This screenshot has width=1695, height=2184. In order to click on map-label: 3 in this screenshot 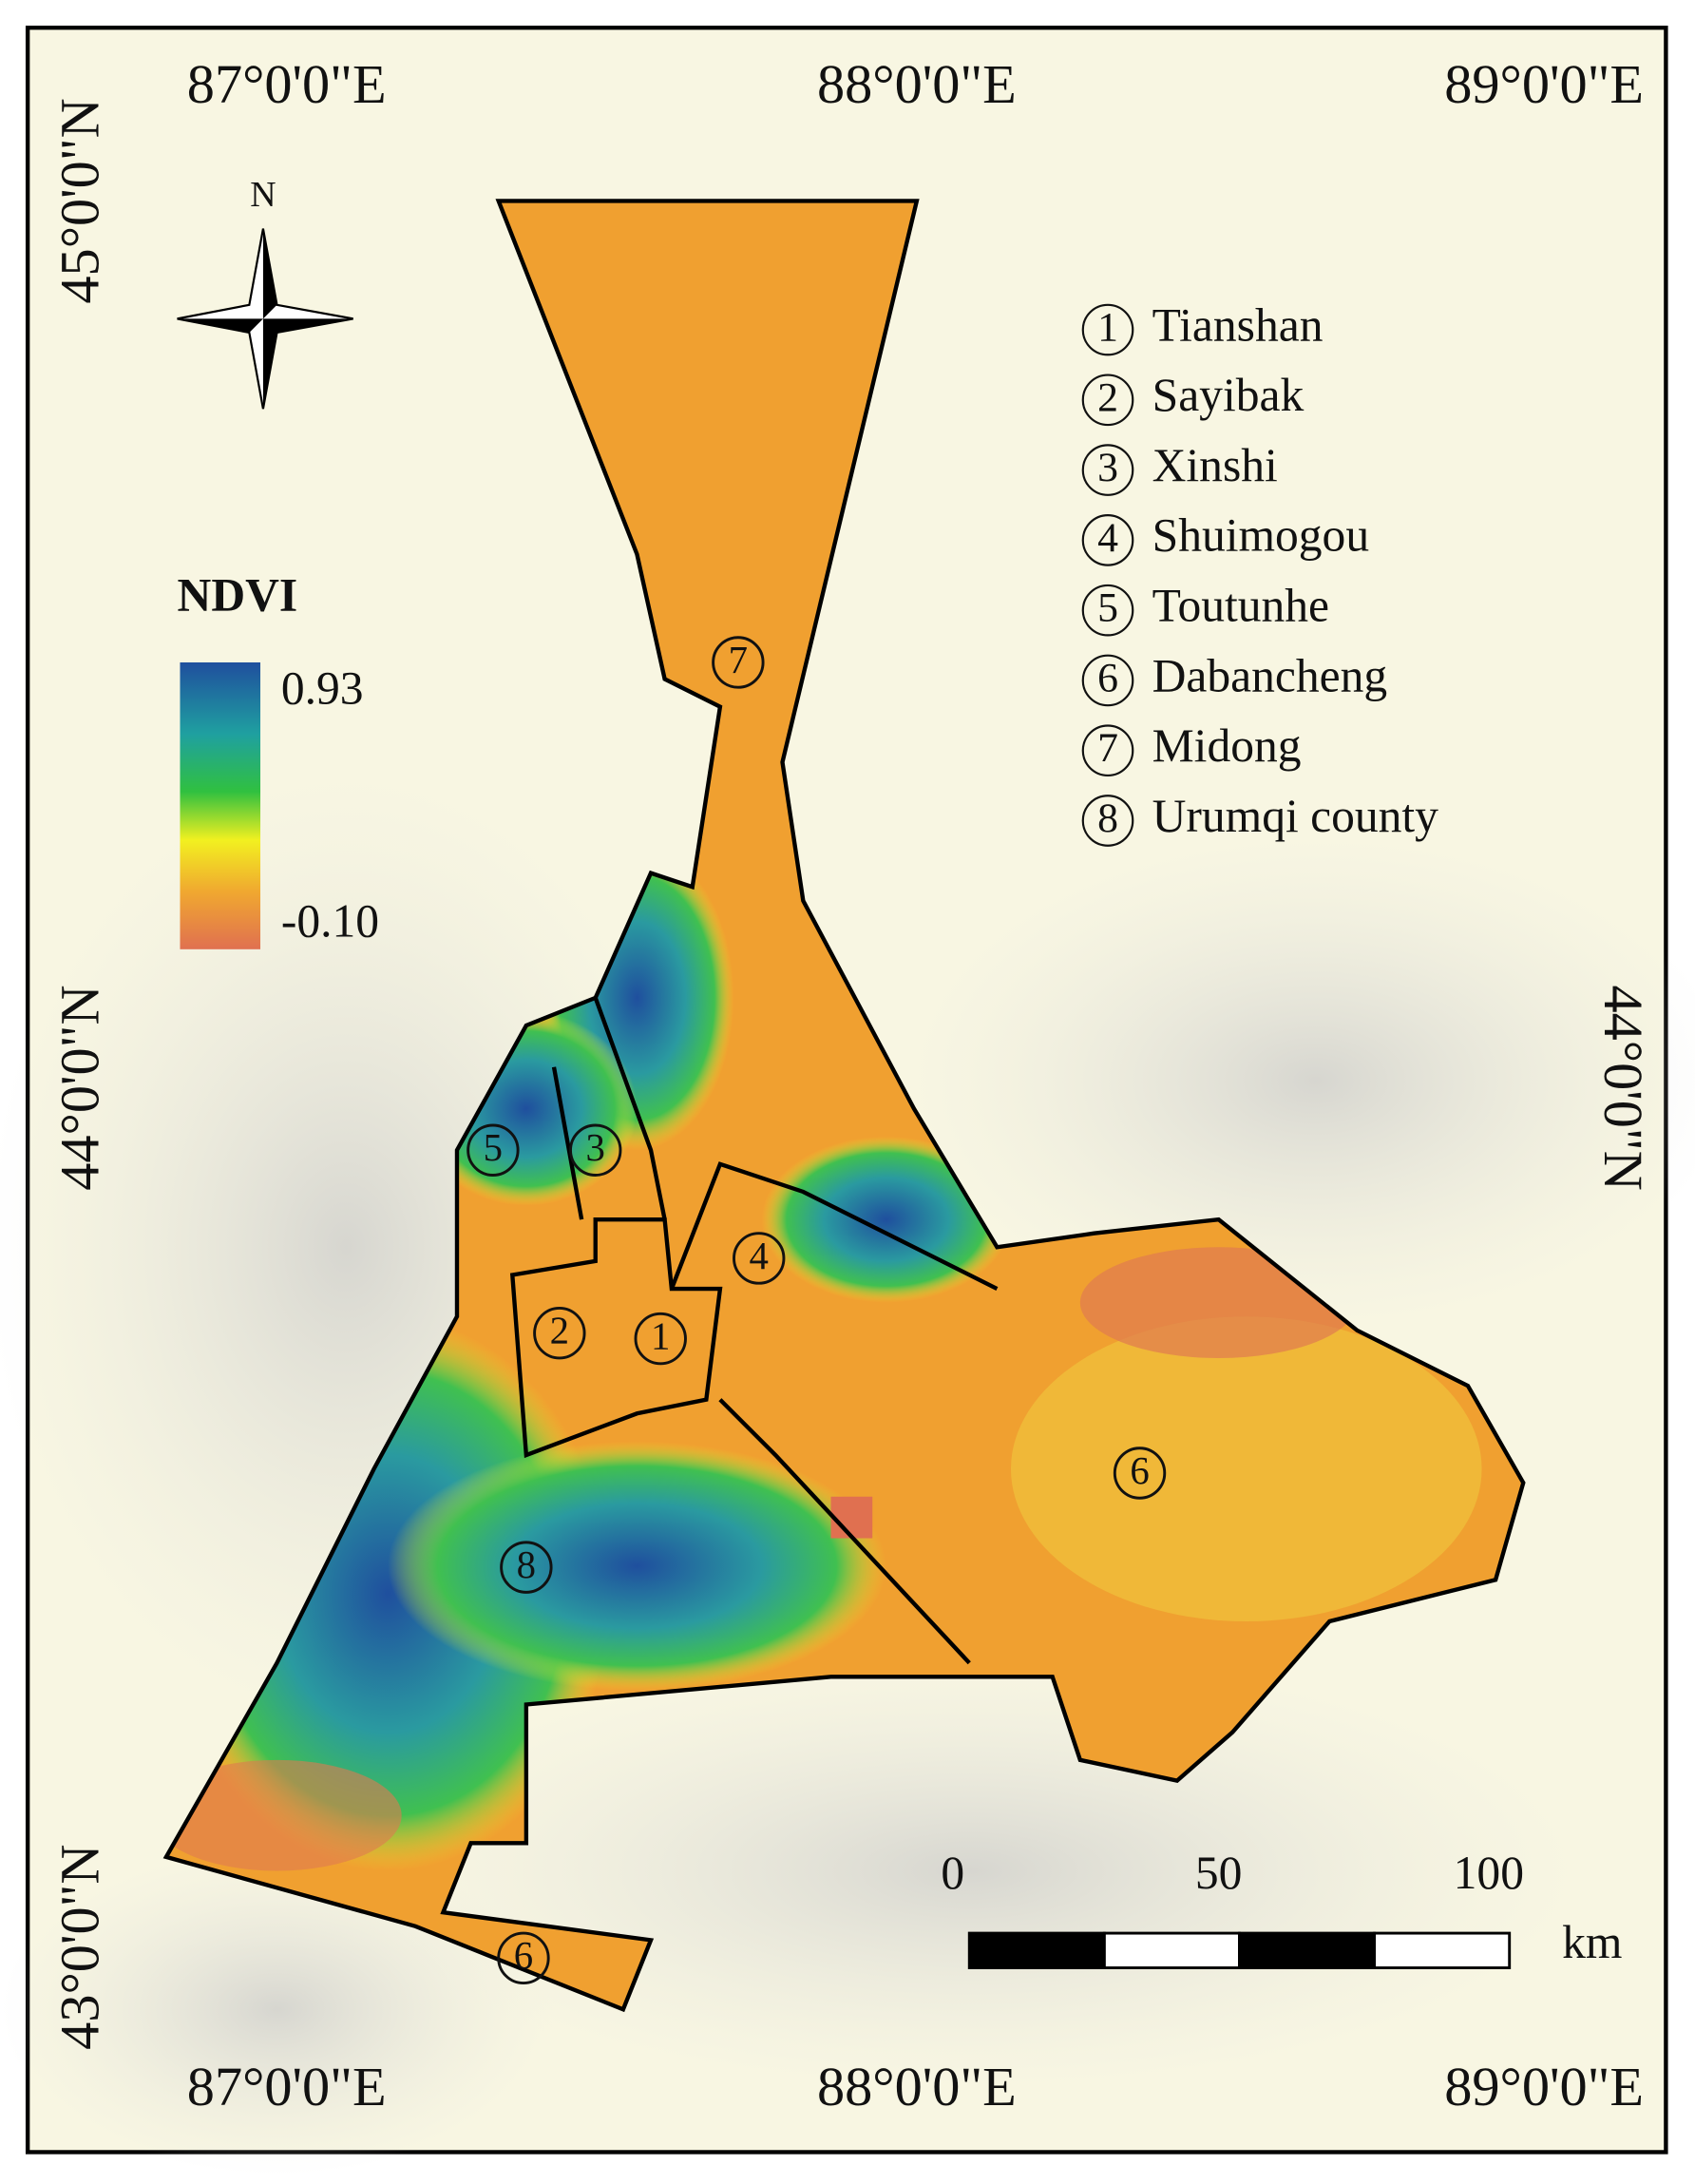, I will do `click(596, 1147)`.